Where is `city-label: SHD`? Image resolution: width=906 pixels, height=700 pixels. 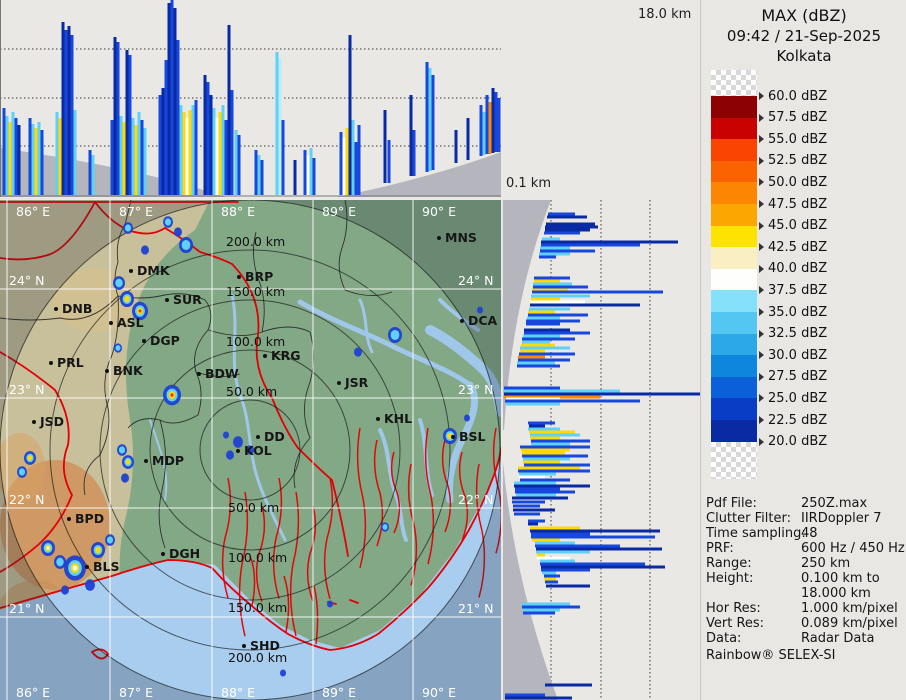 city-label: SHD is located at coordinates (265, 645).